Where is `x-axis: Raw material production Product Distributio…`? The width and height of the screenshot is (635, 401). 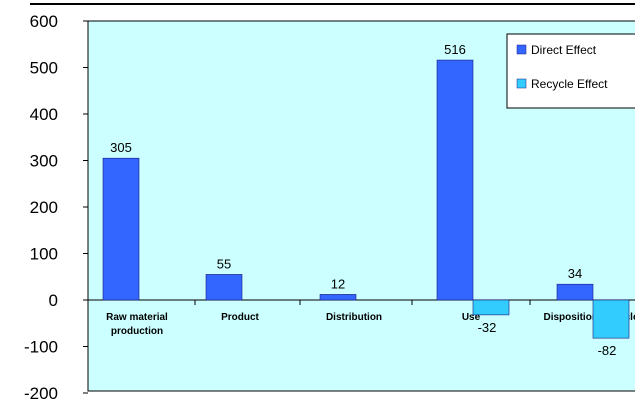
x-axis: Raw material production Product Distributio… is located at coordinates (361, 318).